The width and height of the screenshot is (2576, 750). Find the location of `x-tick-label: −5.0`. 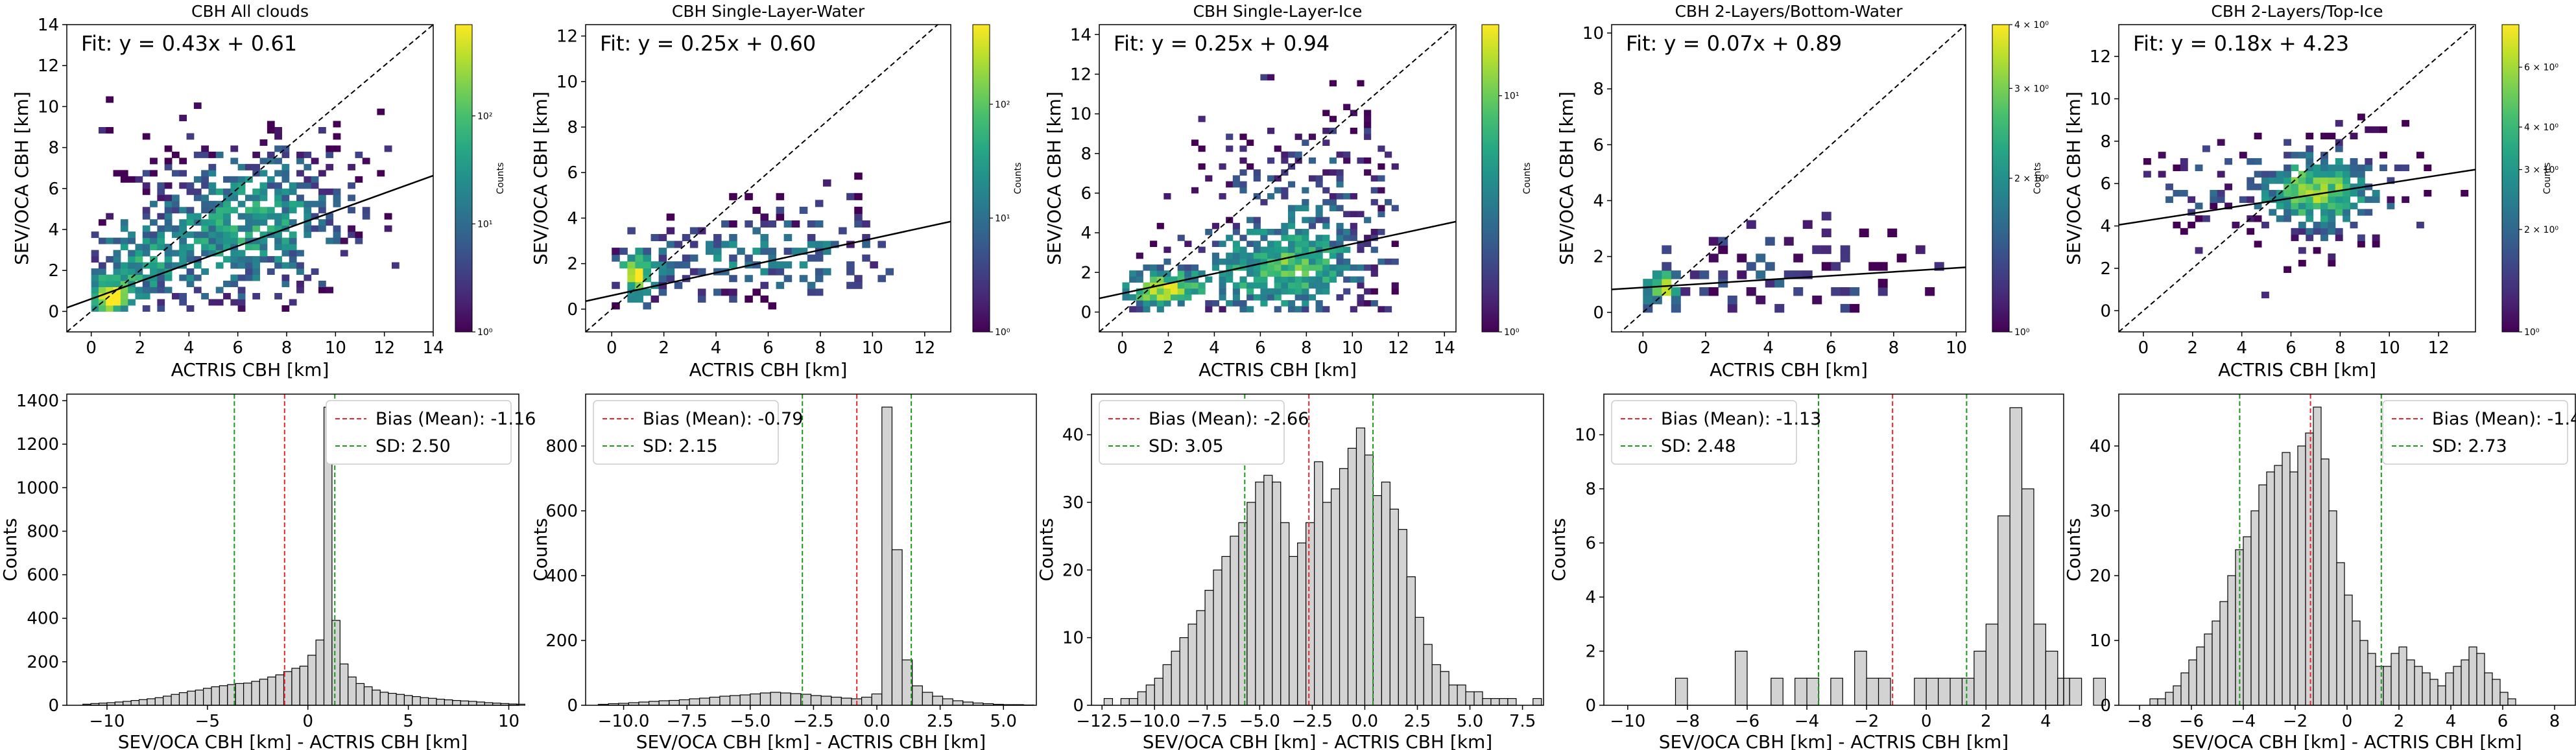

x-tick-label: −5.0 is located at coordinates (1259, 721).